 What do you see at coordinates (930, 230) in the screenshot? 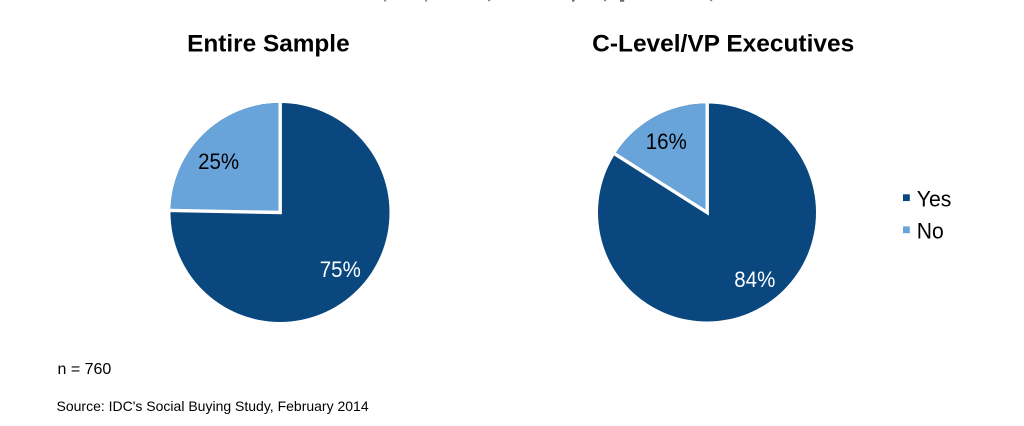
I see `svg-text: No` at bounding box center [930, 230].